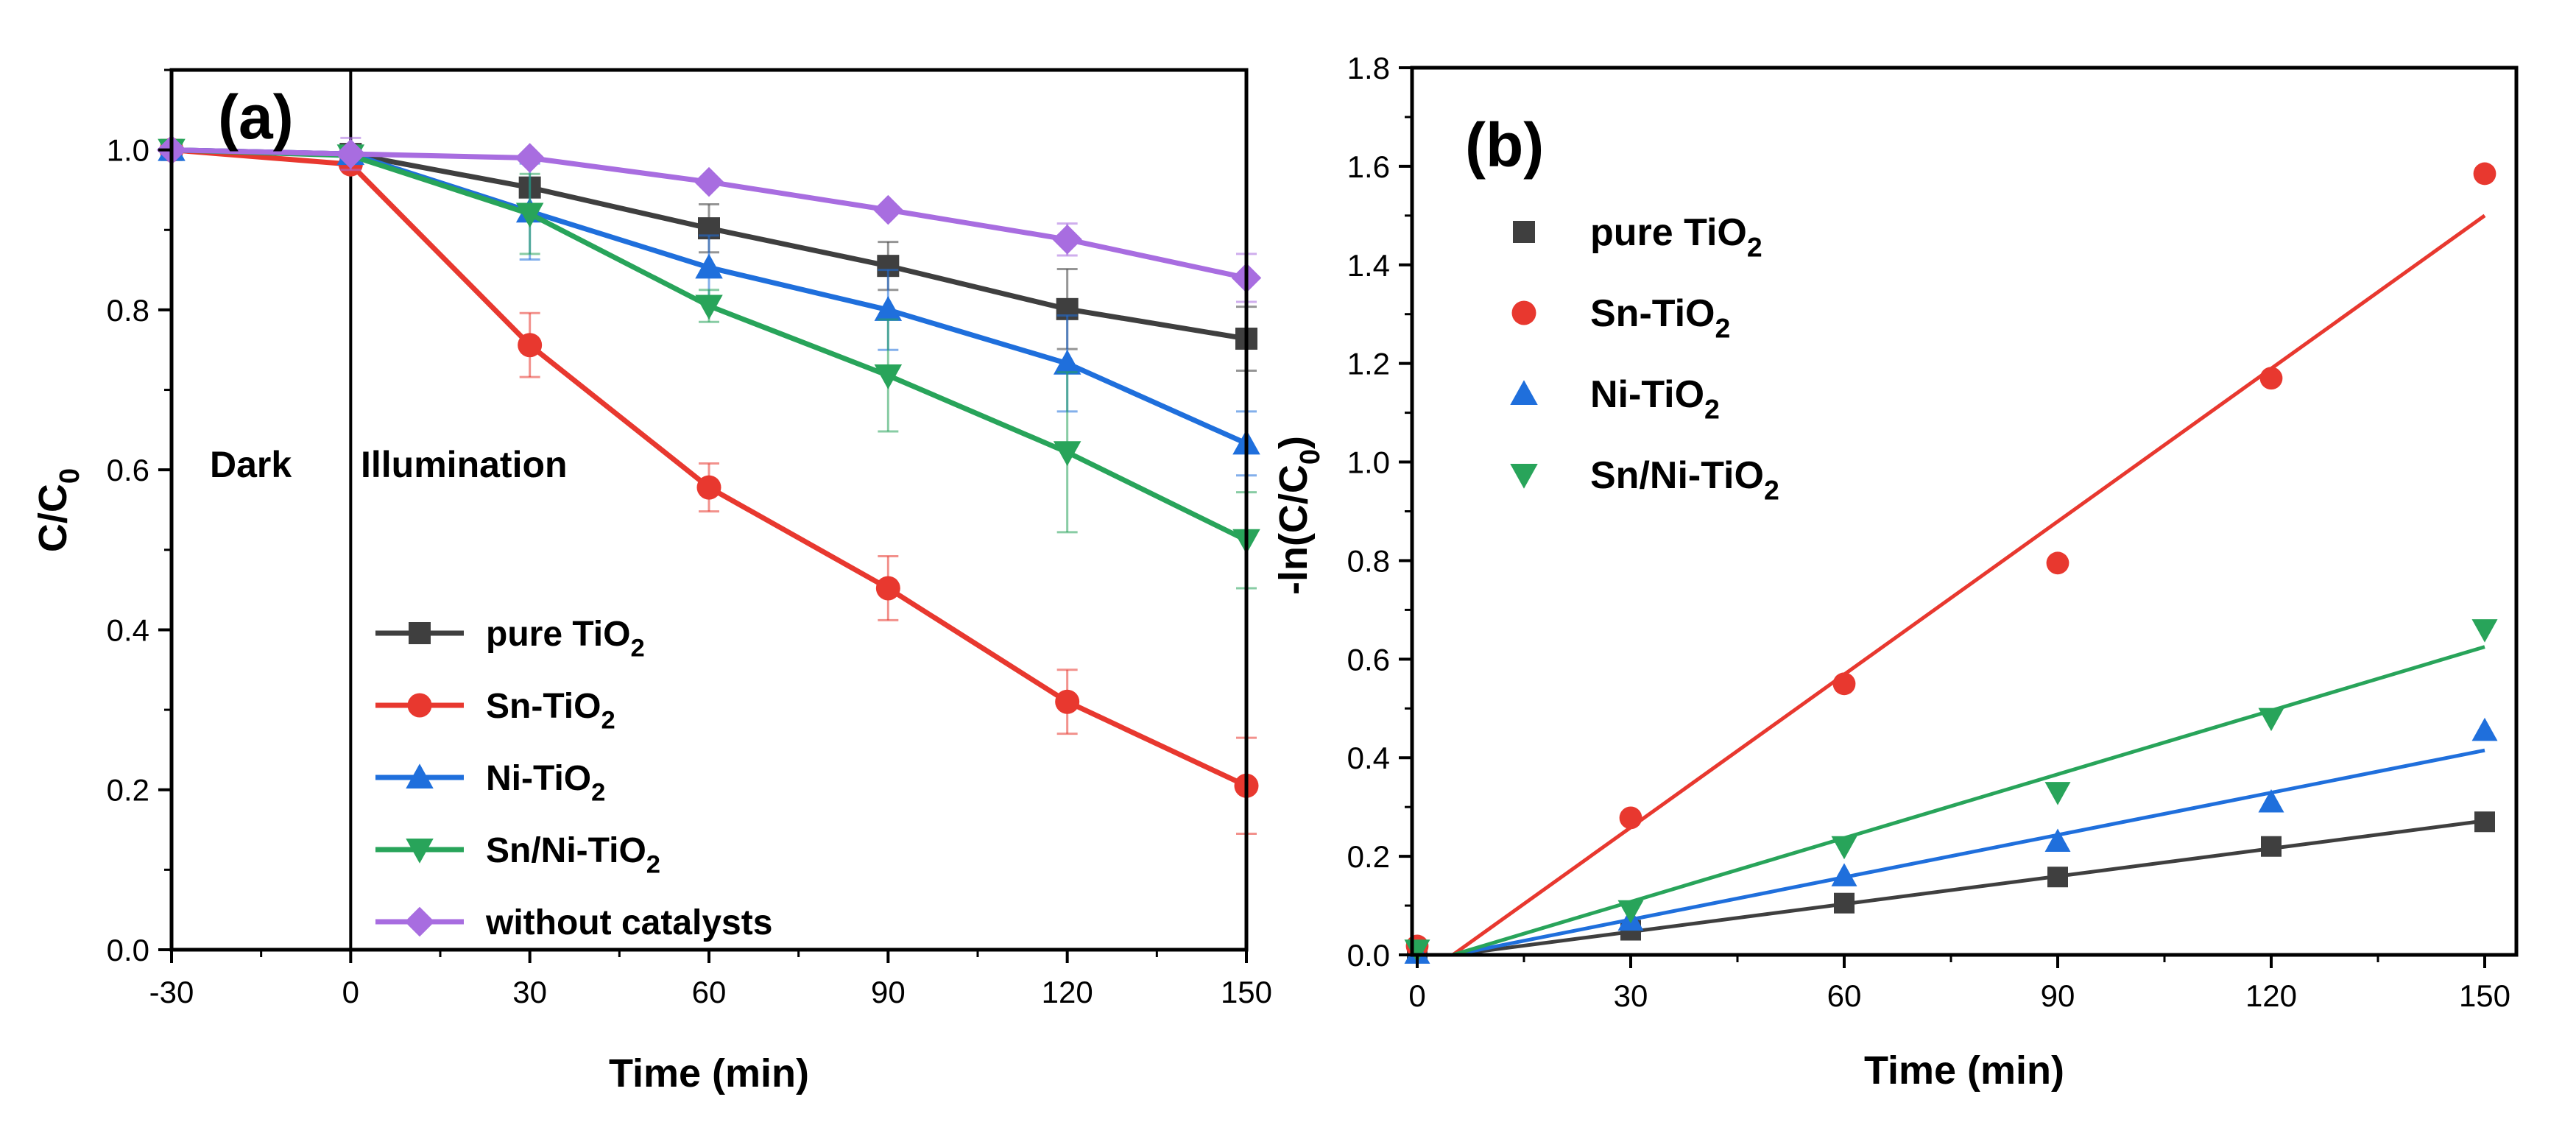 This screenshot has width=2576, height=1122. Describe the element at coordinates (53, 518) in the screenshot. I see `ylabel-main: C/C` at that location.